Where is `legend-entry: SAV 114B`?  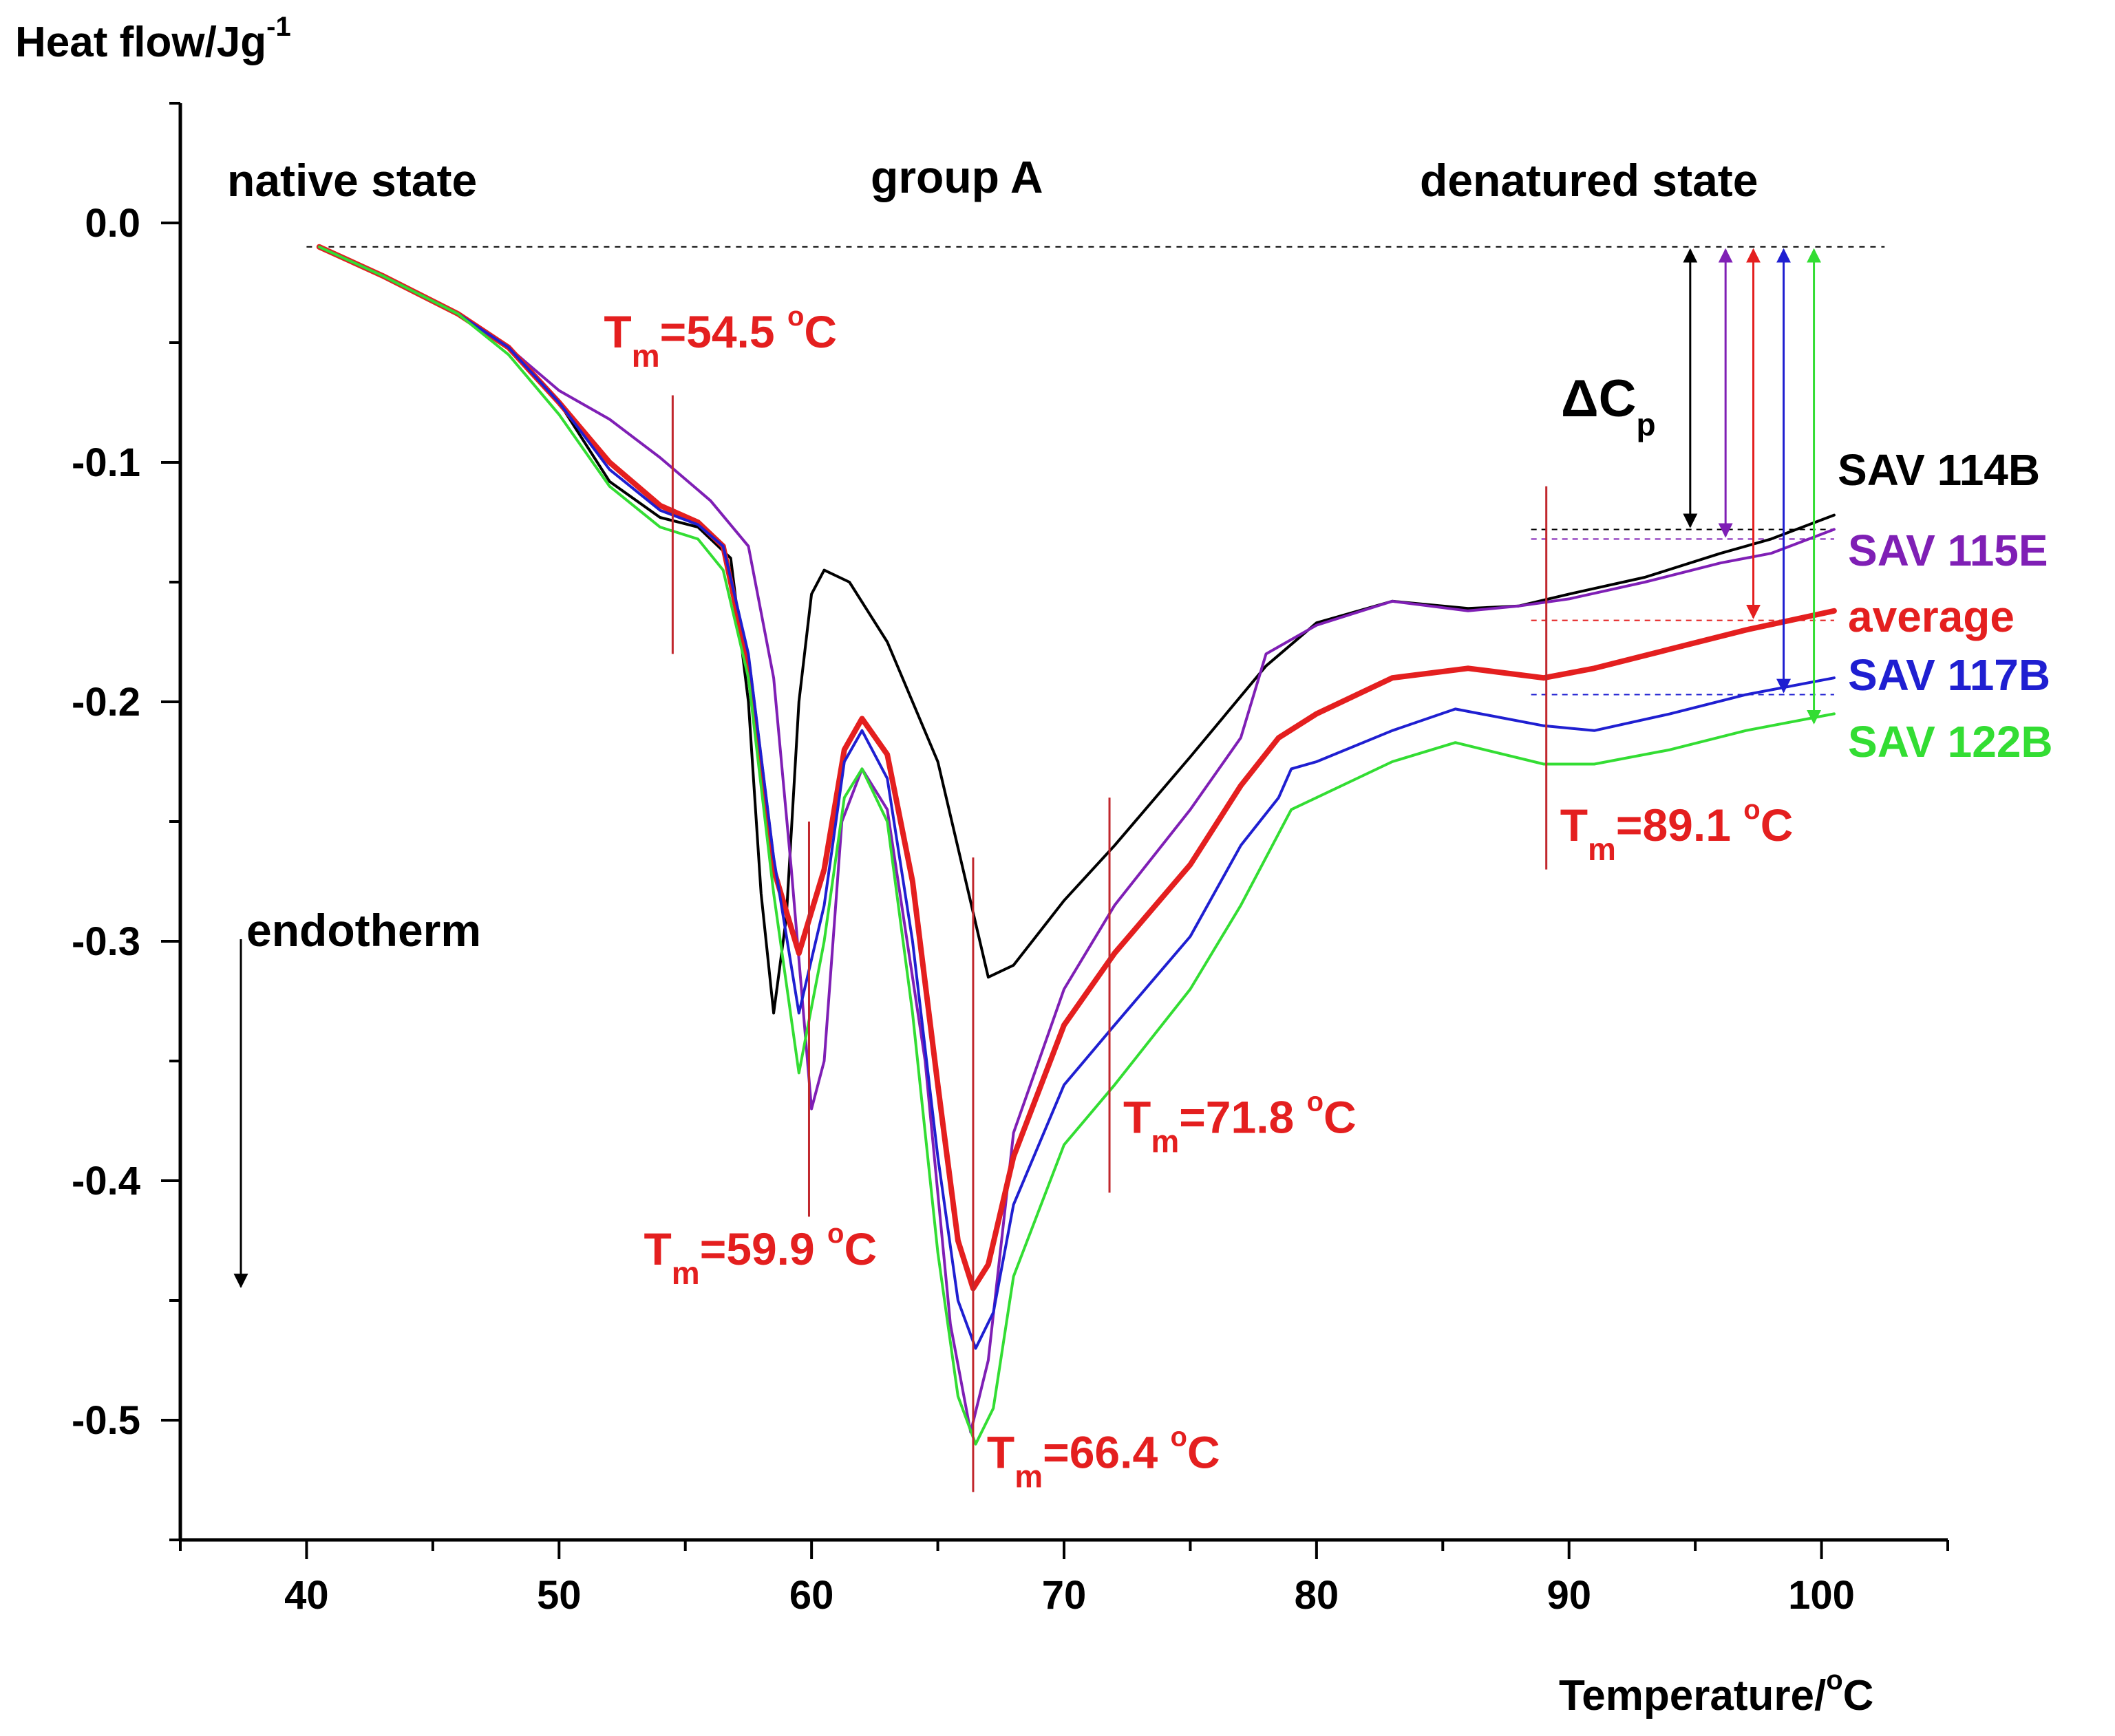
legend-entry: SAV 114B is located at coordinates (1939, 470).